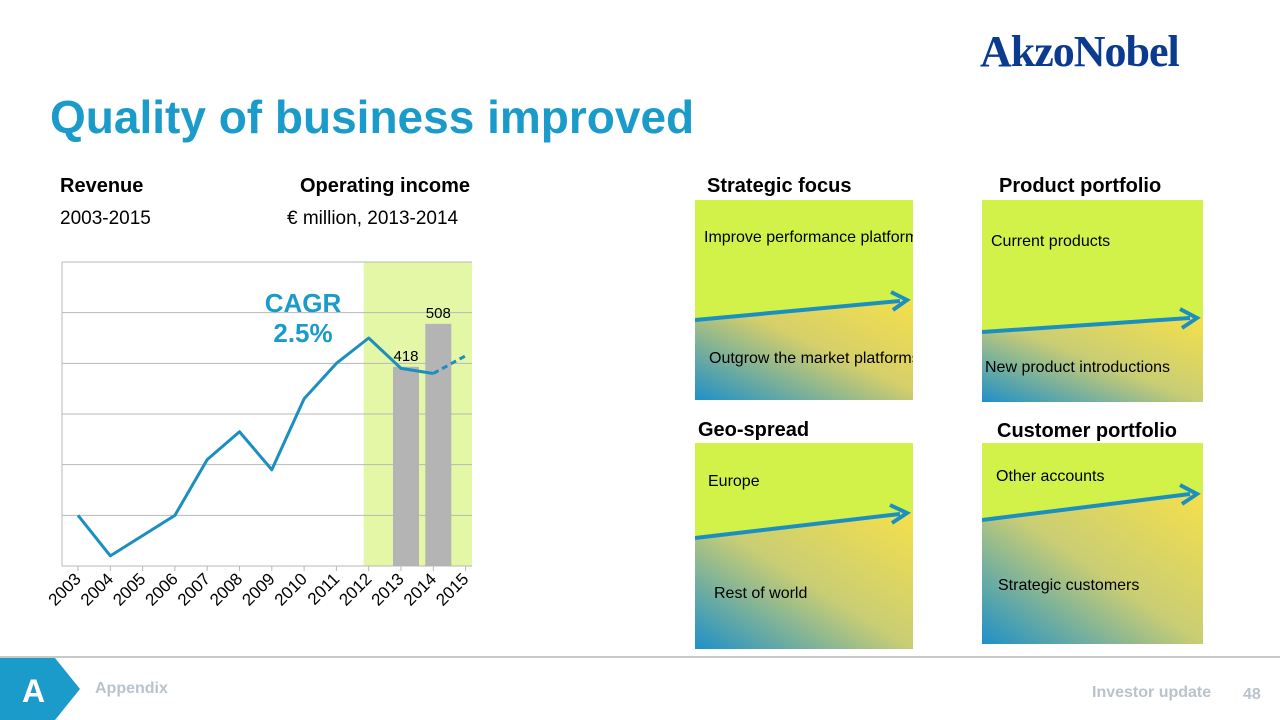  I want to click on geo-top-label: Europe, so click(734, 481).